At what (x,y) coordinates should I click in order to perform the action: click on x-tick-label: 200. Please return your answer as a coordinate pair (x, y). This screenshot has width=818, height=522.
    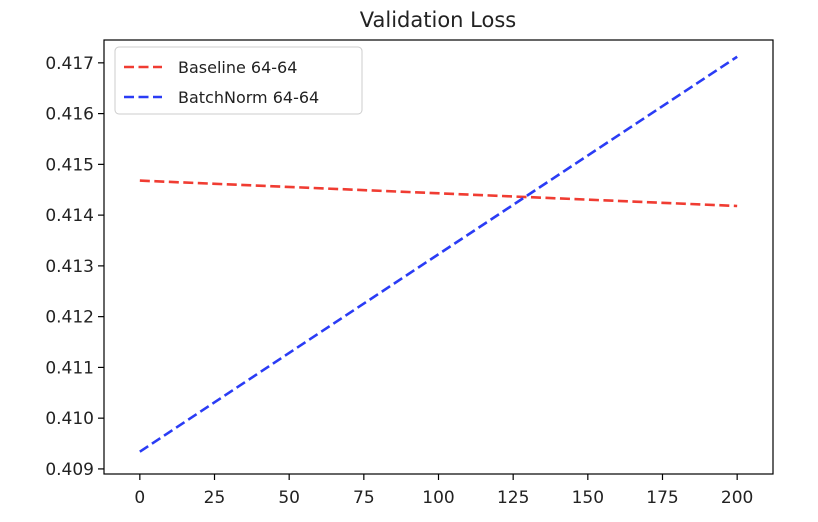
    Looking at the image, I should click on (737, 498).